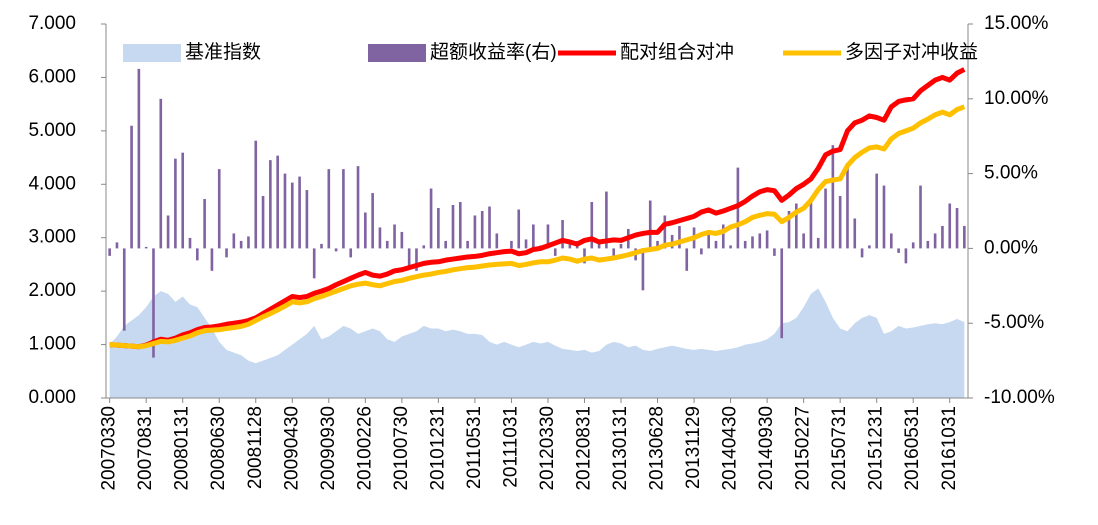 Image resolution: width=1098 pixels, height=525 pixels. What do you see at coordinates (401, 448) in the screenshot?
I see `x-tick-label: 20100730` at bounding box center [401, 448].